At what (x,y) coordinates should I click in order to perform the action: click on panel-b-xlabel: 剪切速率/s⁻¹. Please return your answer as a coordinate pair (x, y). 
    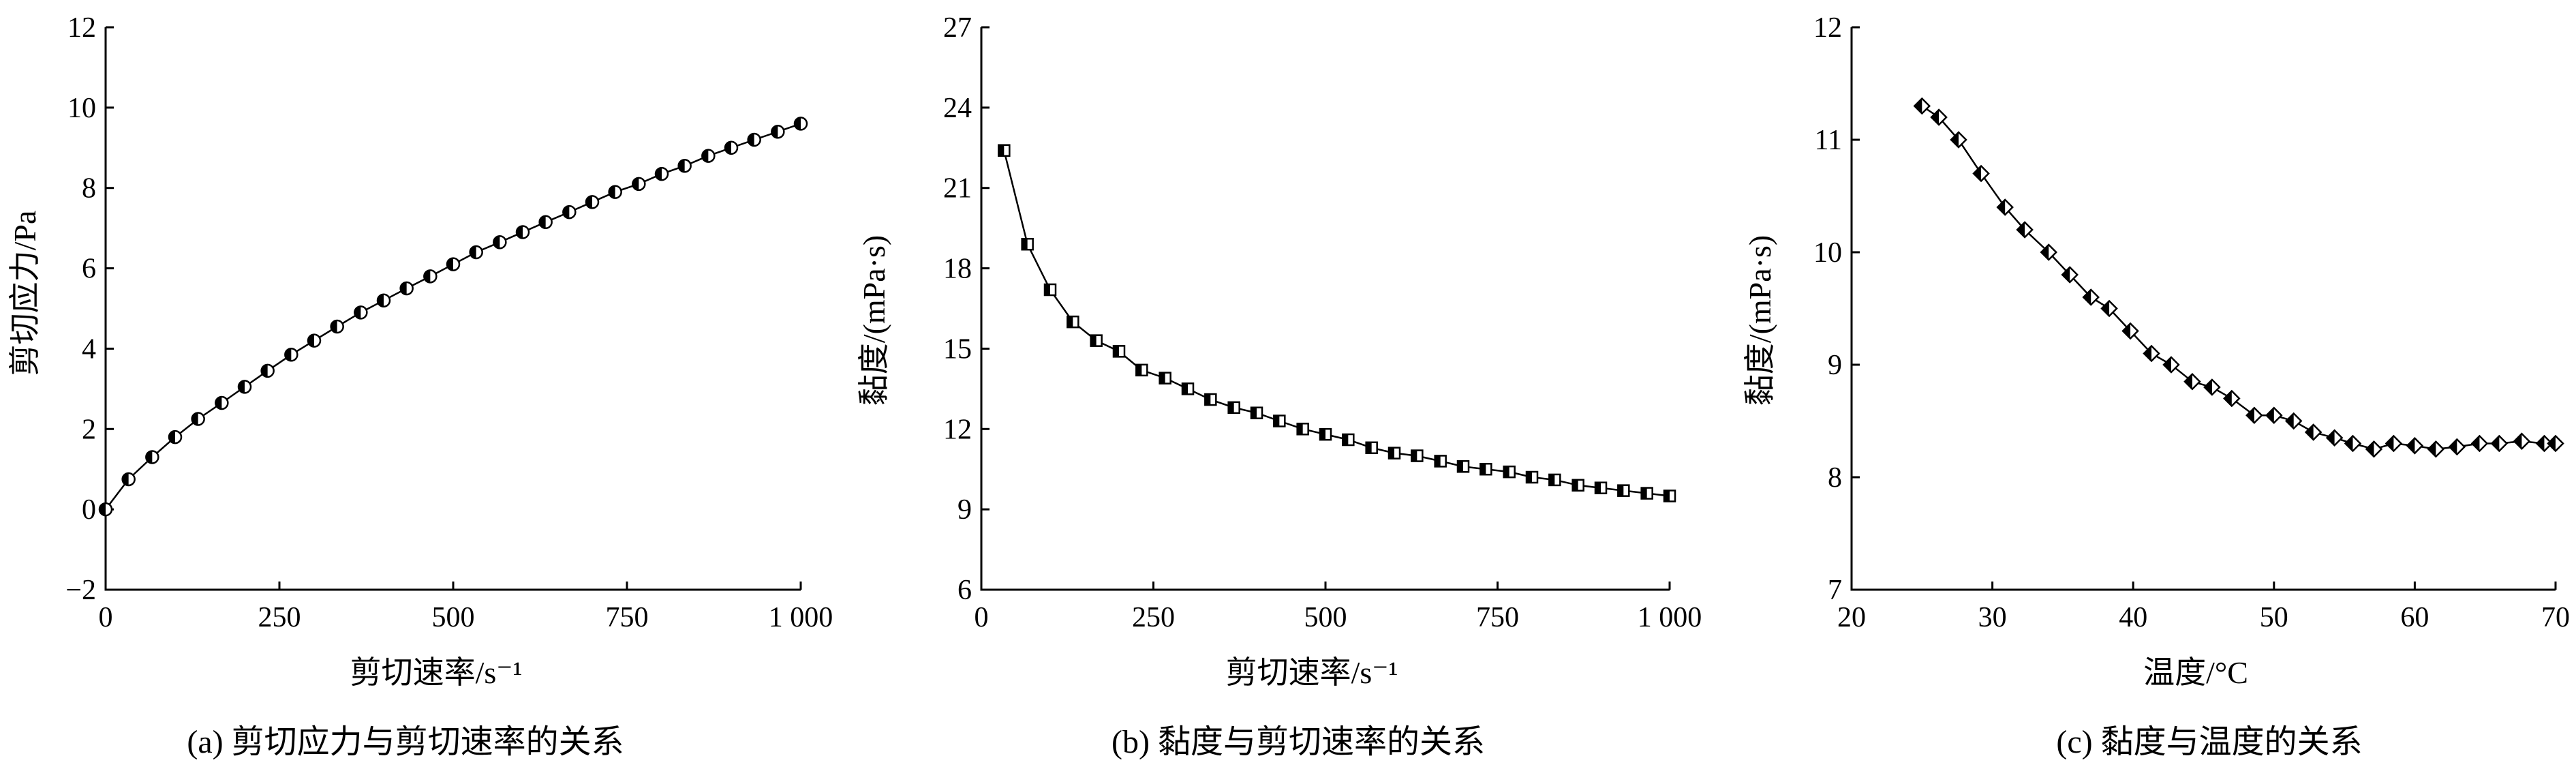
    Looking at the image, I should click on (1312, 672).